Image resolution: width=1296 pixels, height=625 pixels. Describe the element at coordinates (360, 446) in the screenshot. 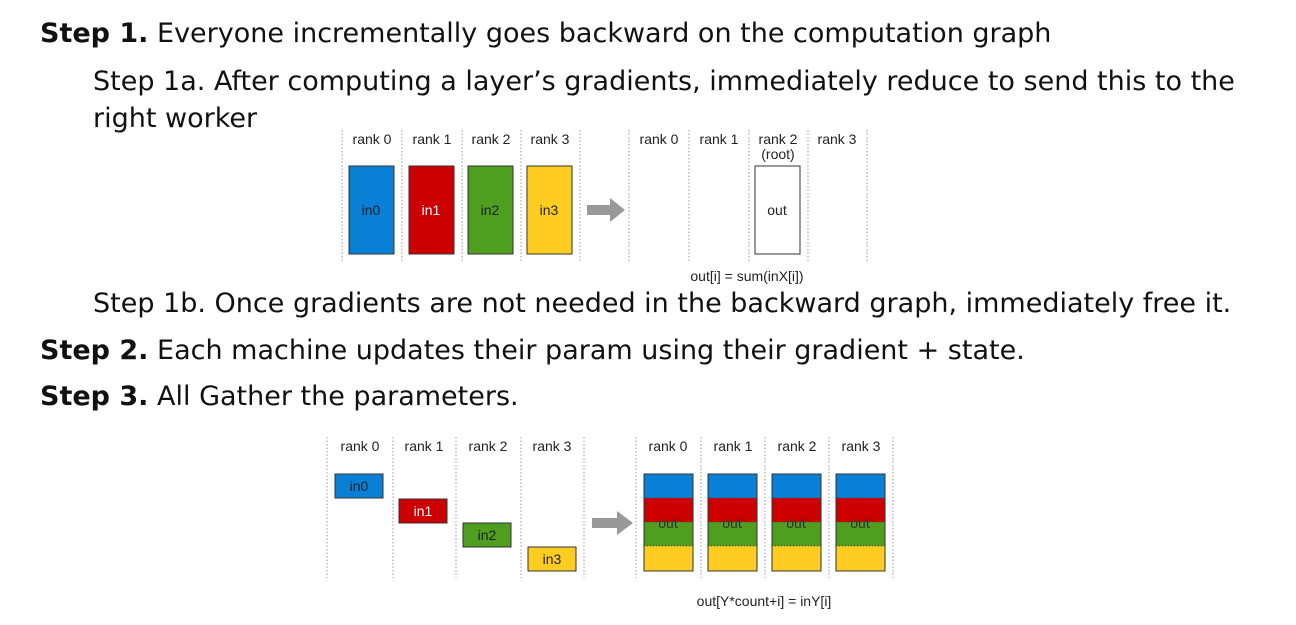

I see `allgather-left-rank-0: rank 0` at that location.